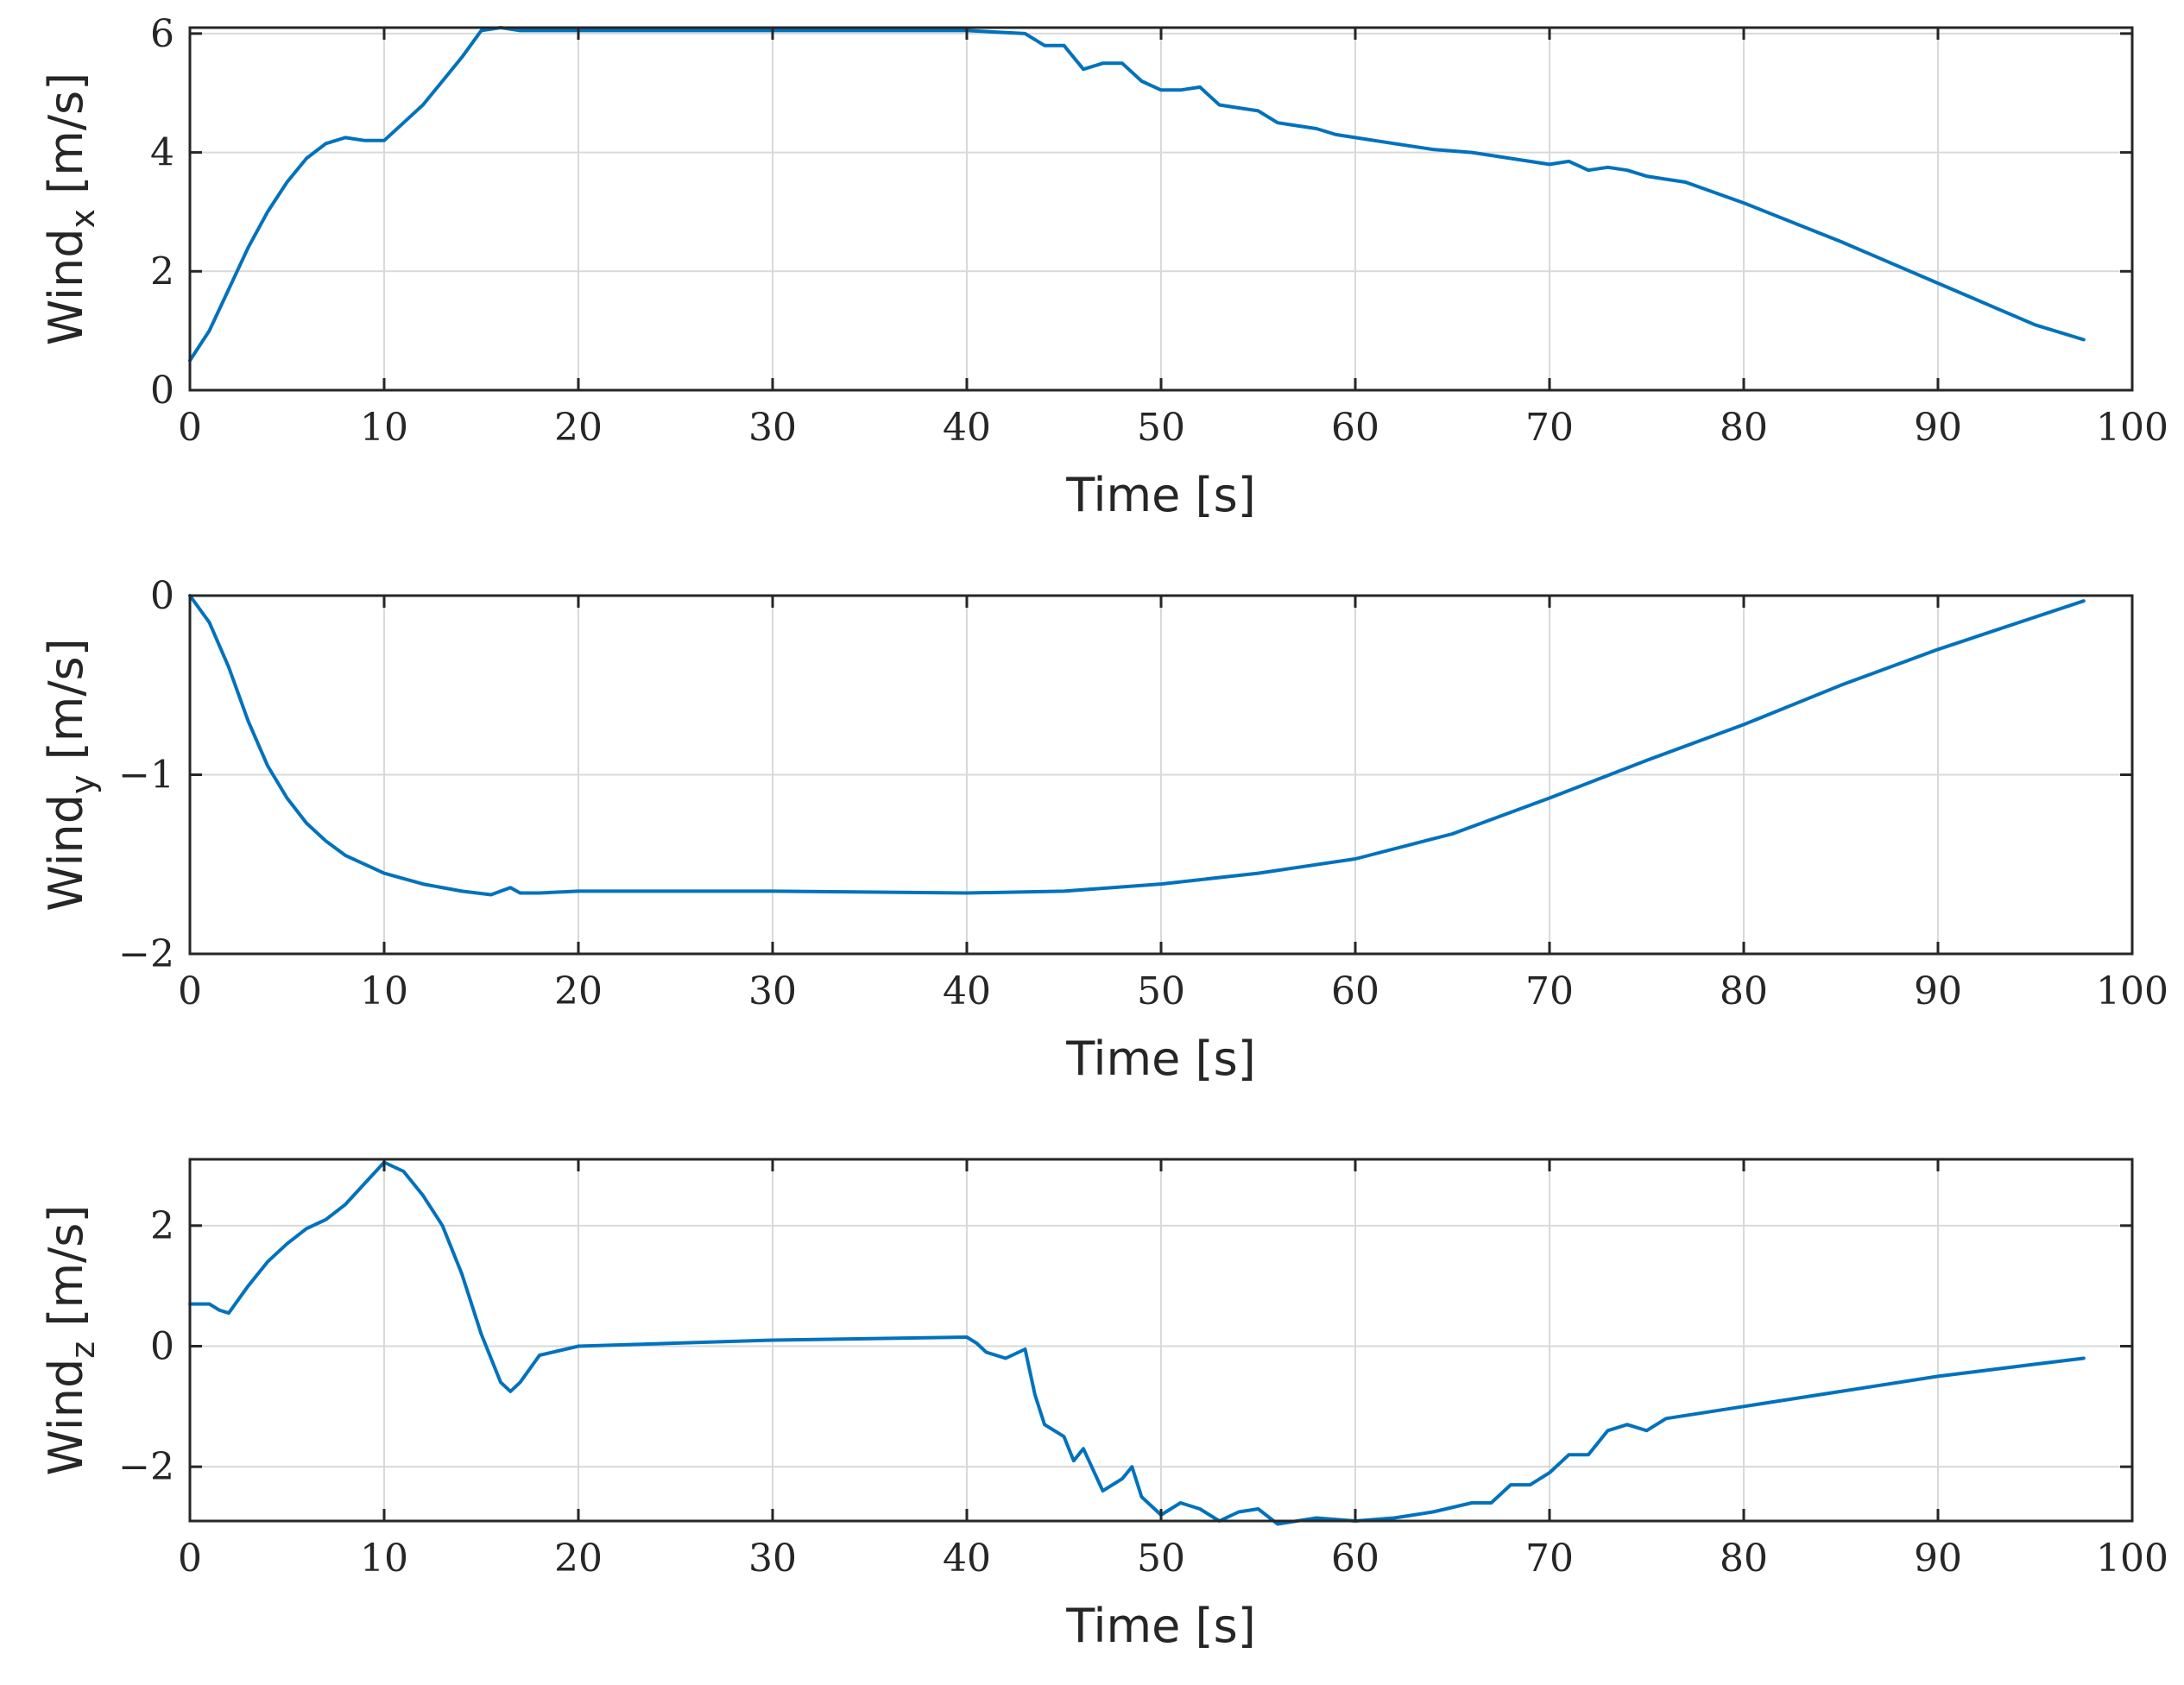 Image resolution: width=2184 pixels, height=1685 pixels. I want to click on y-axis-label: Windy [m/s], so click(71, 774).